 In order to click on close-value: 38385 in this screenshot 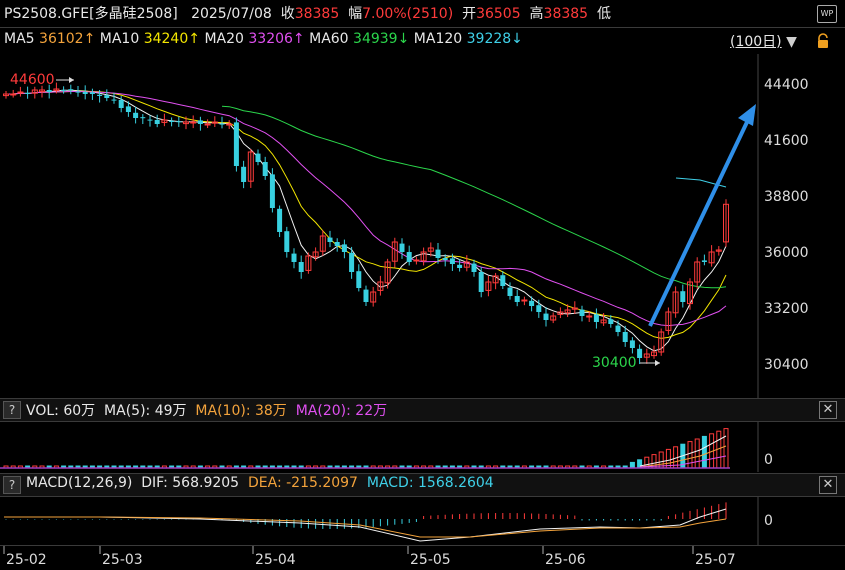, I will do `click(317, 14)`.